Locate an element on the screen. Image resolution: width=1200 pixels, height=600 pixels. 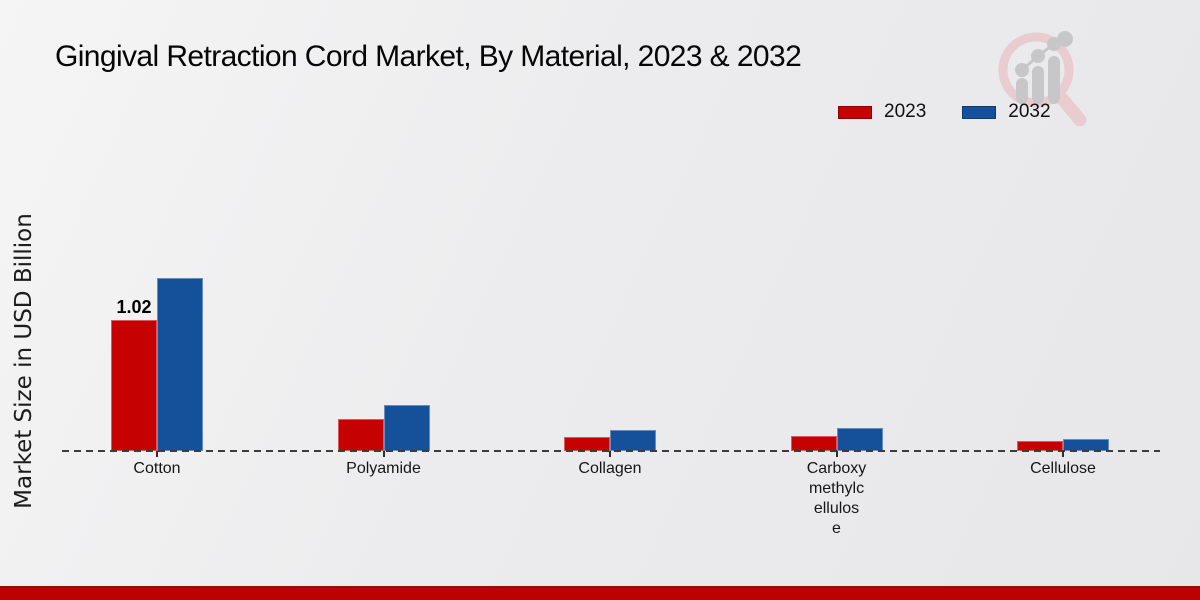
bar-2023-cotton is located at coordinates (134, 385).